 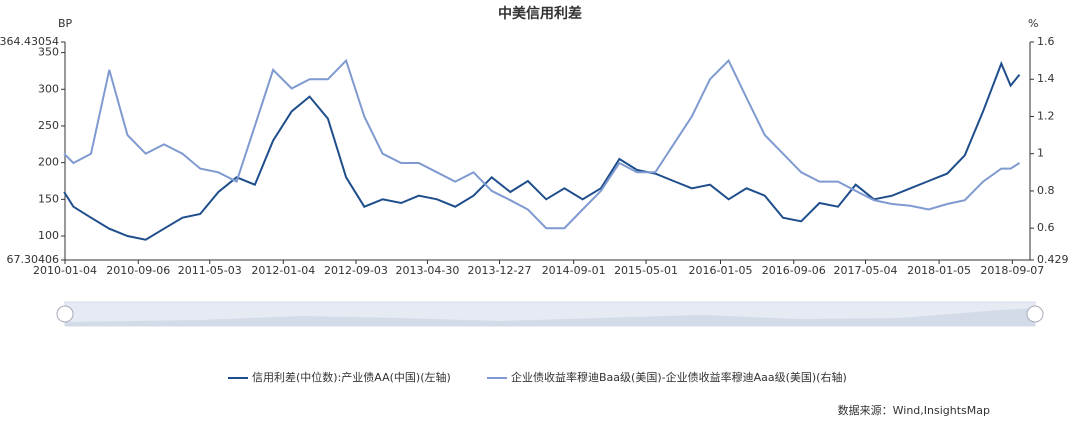 What do you see at coordinates (48, 198) in the screenshot?
I see `y-tick-label: 150` at bounding box center [48, 198].